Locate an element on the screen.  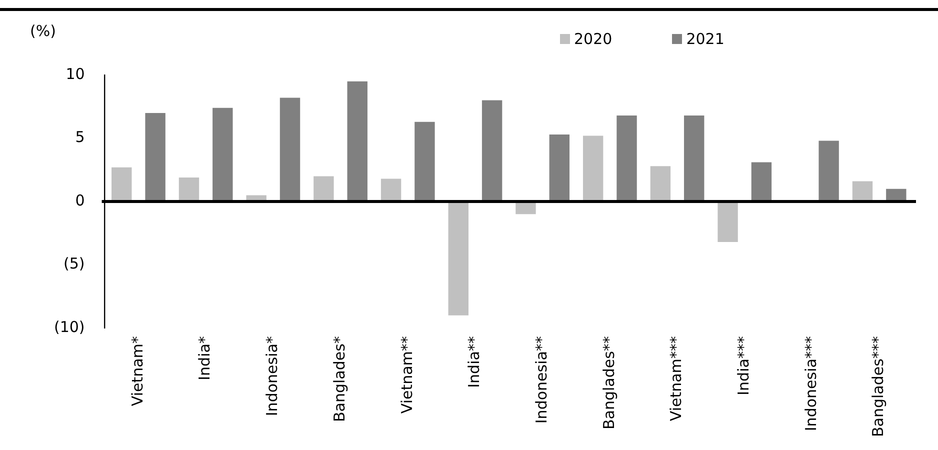
x-tick-label: Vietnam** is located at coordinates (407, 375).